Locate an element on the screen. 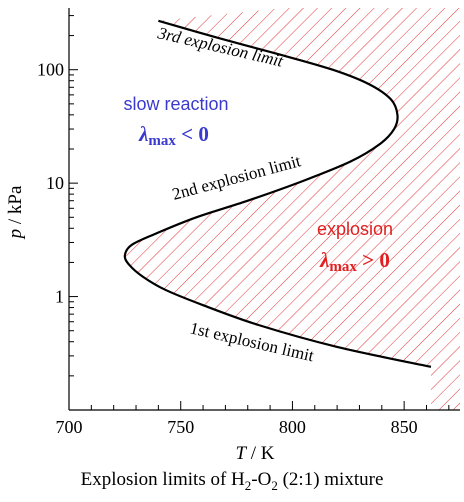  y-axis-label: p / kPa is located at coordinates (15, 212).